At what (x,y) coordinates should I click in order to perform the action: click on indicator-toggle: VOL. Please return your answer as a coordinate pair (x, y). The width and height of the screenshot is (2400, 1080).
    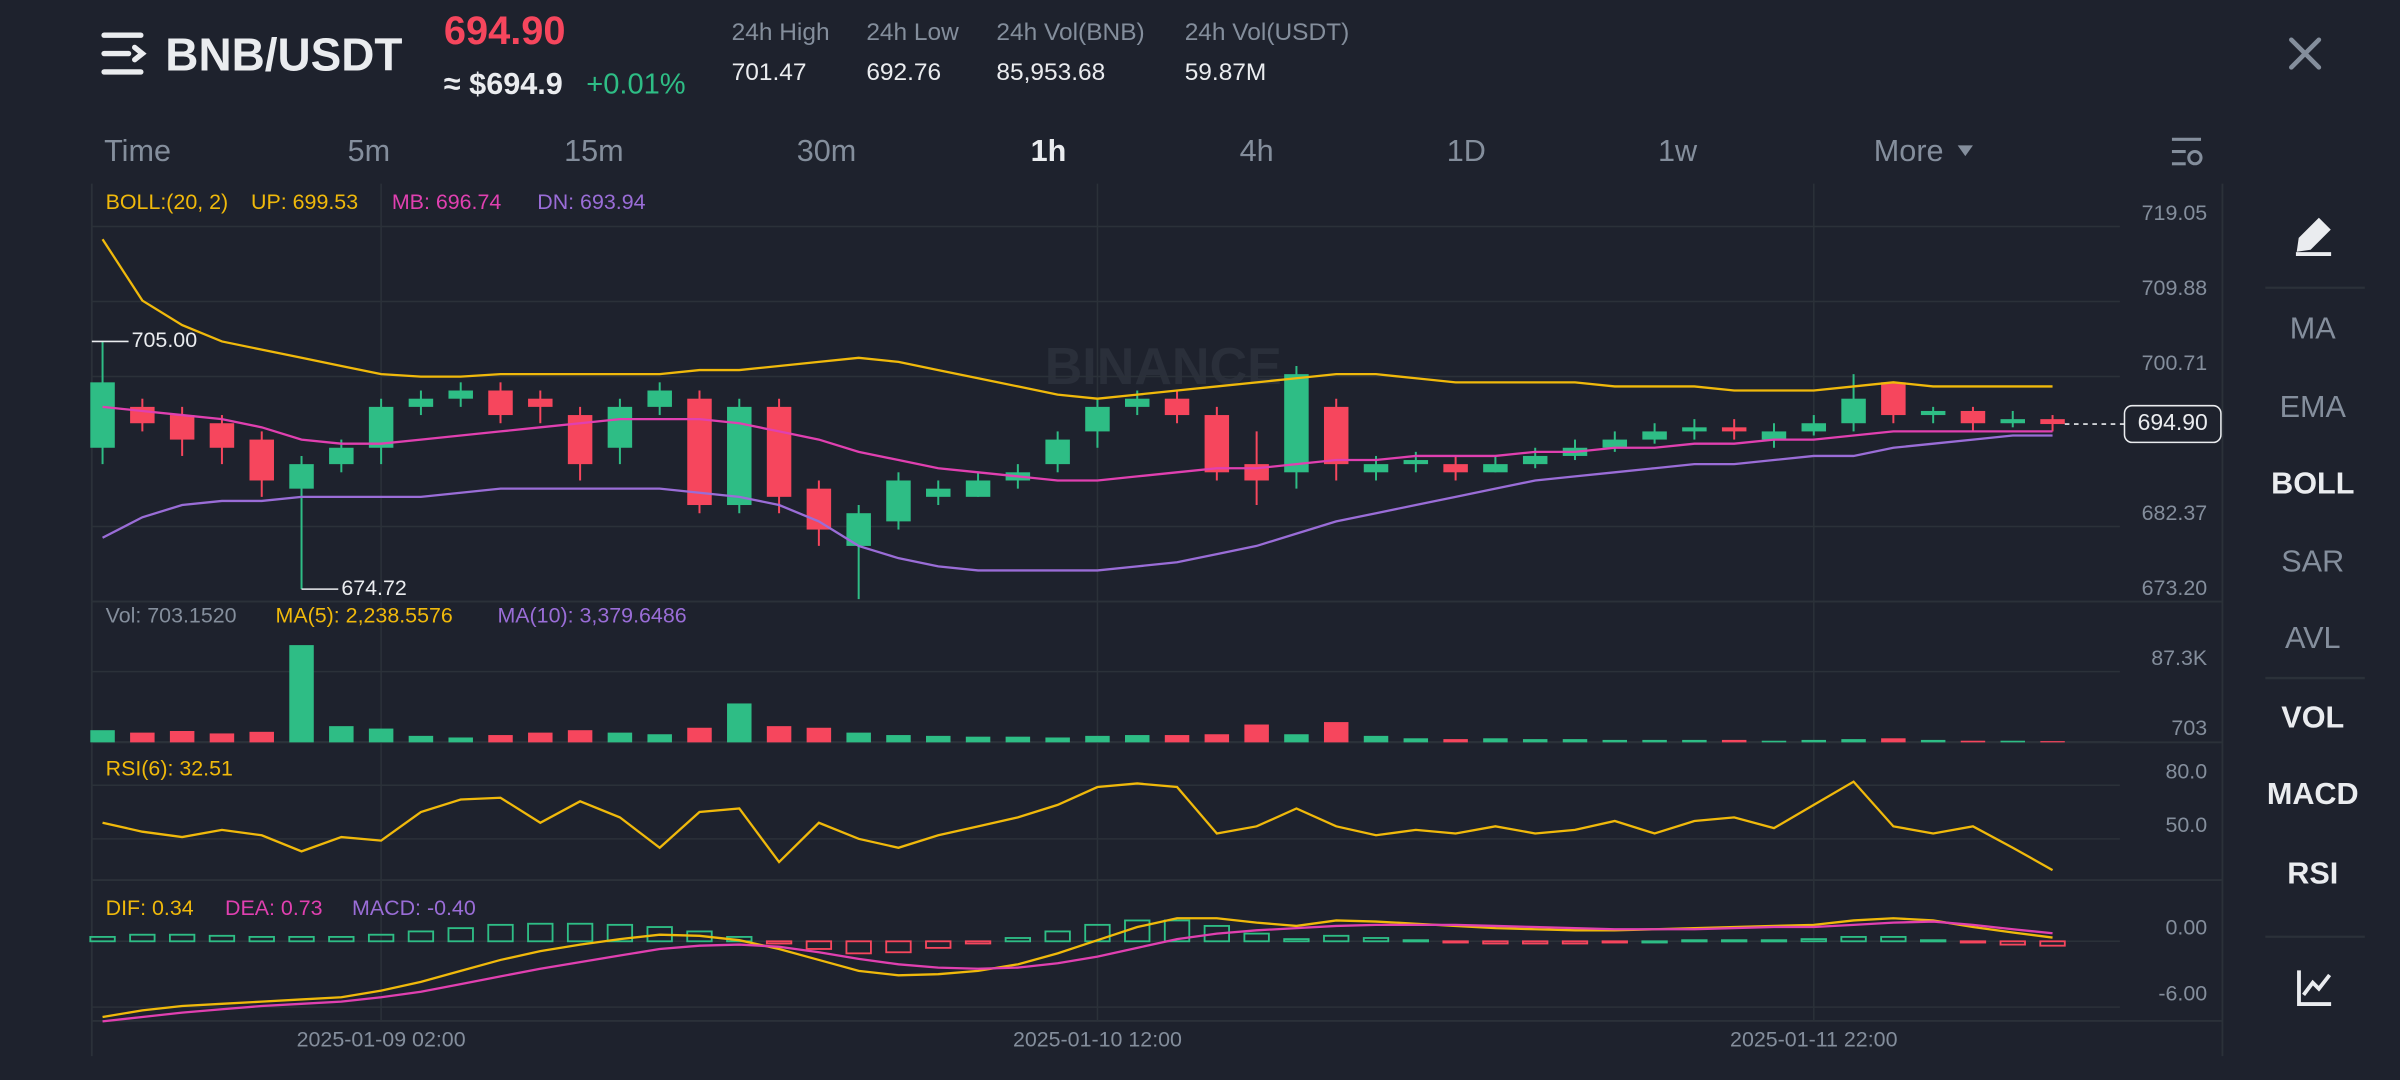
    Looking at the image, I should click on (2312, 717).